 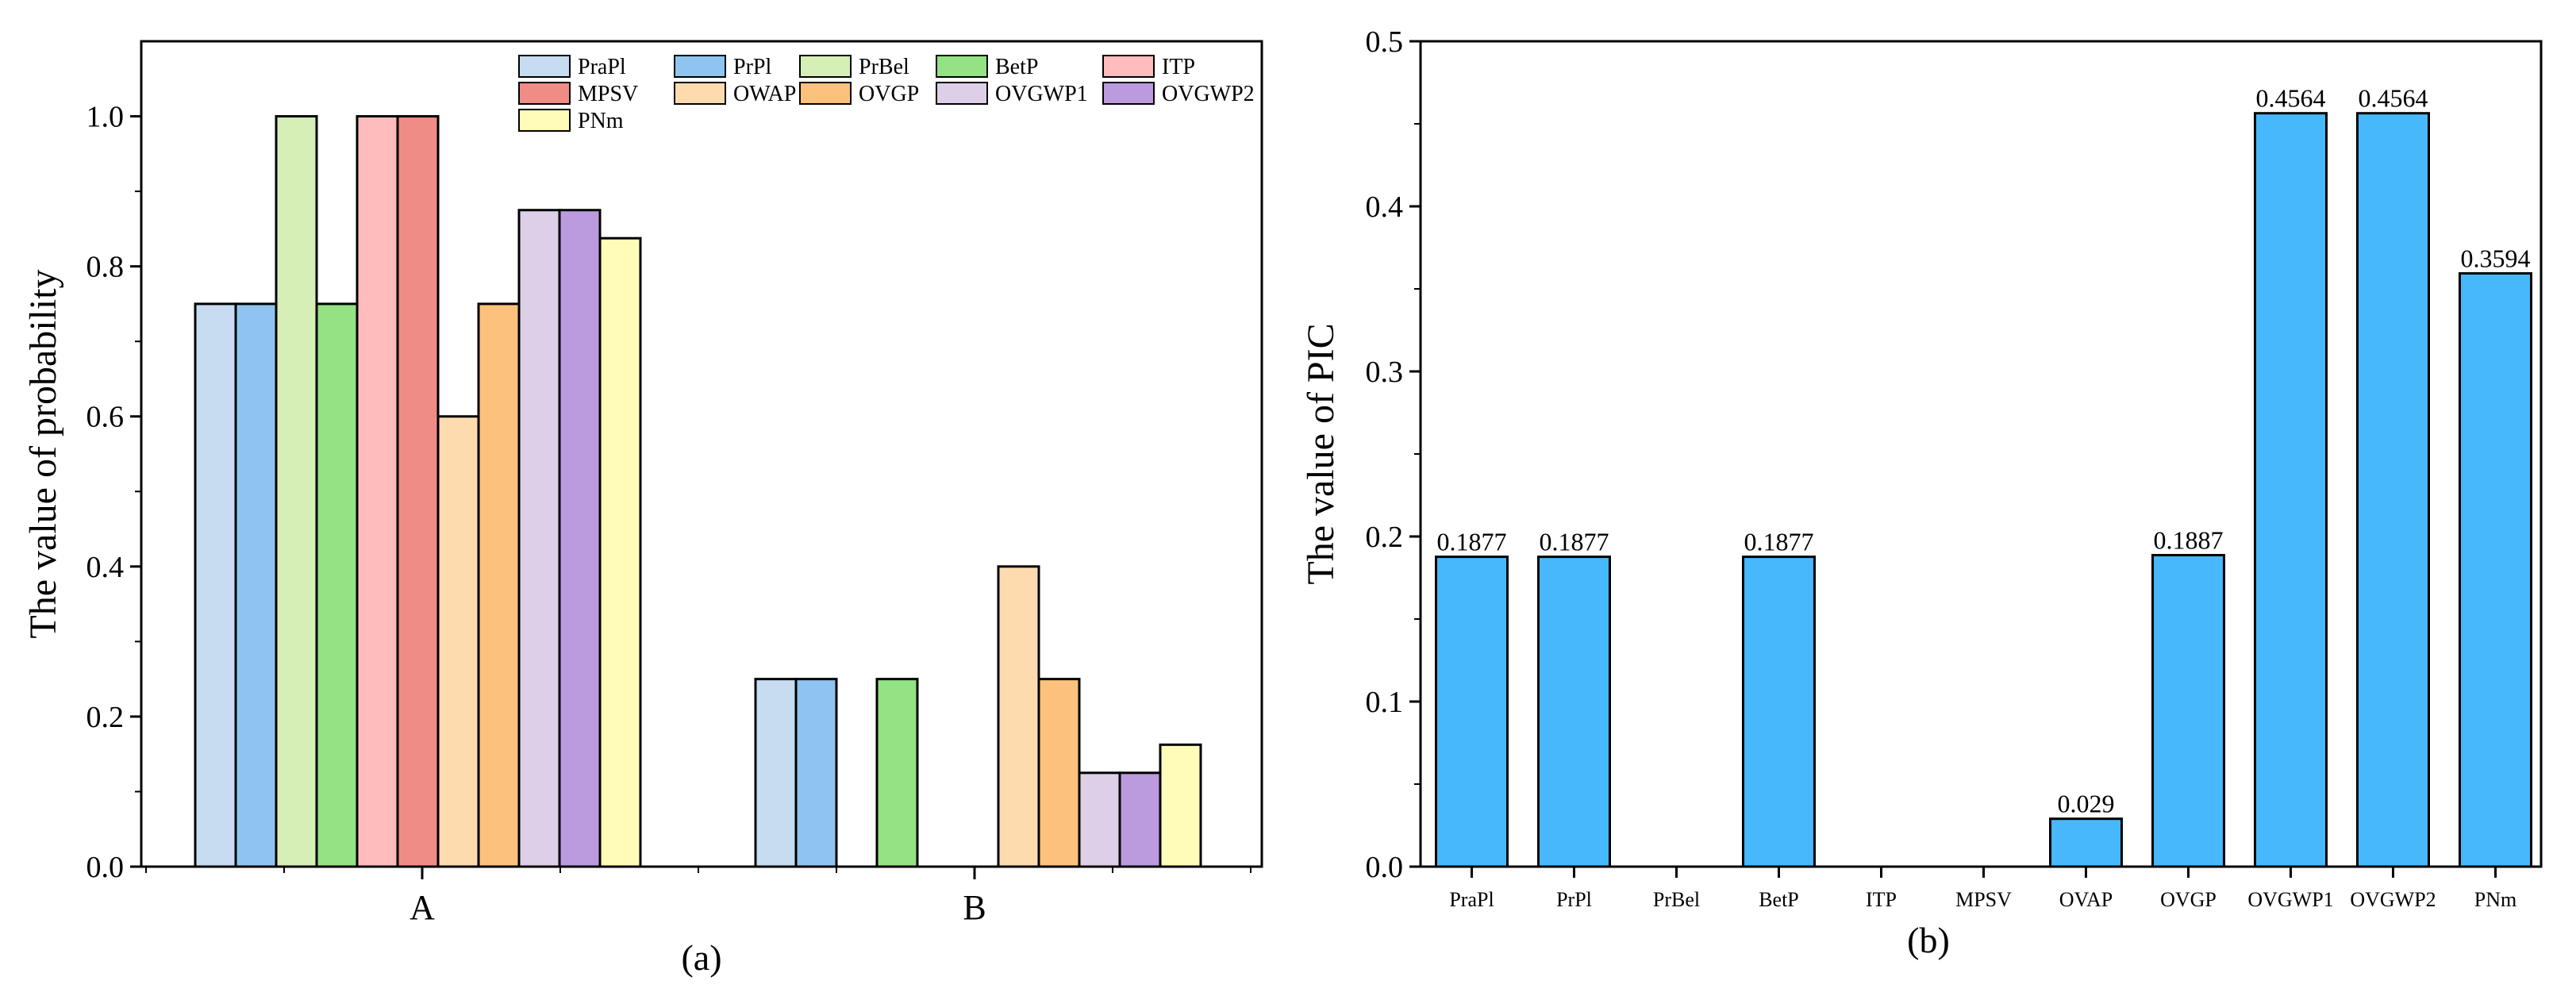 What do you see at coordinates (1180, 805) in the screenshot?
I see `bar-pnm-b` at bounding box center [1180, 805].